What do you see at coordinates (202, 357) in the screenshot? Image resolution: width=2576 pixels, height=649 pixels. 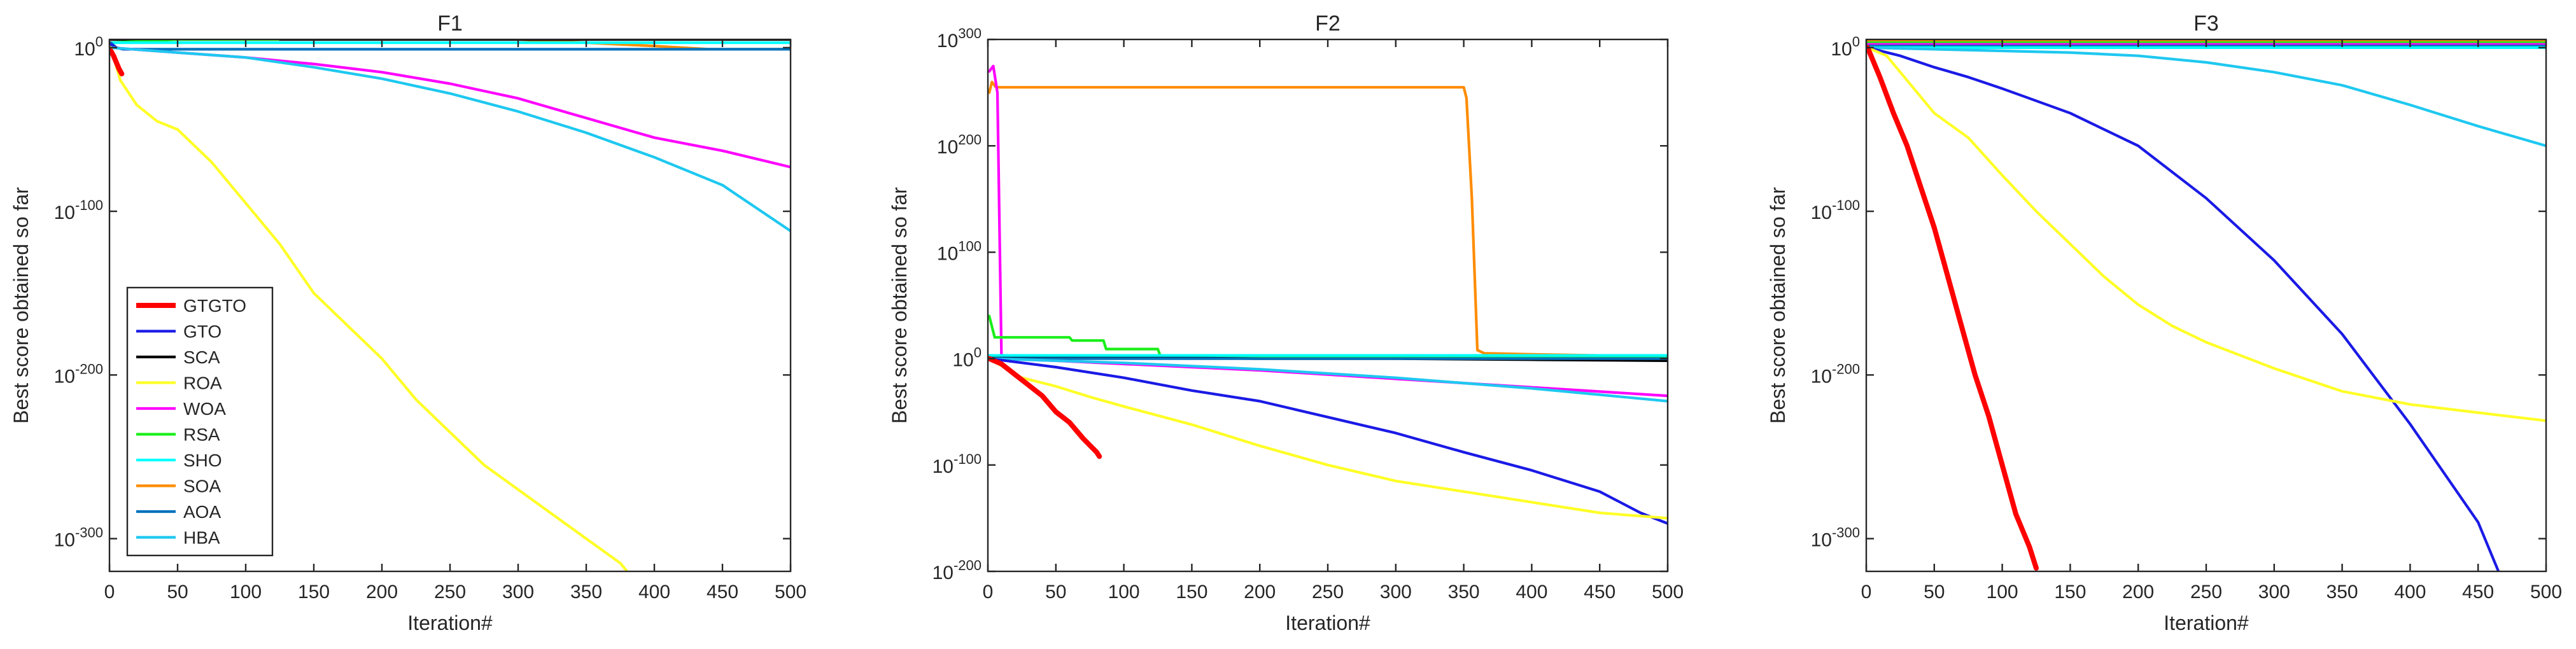 I see `legend-label-sca: SCA` at bounding box center [202, 357].